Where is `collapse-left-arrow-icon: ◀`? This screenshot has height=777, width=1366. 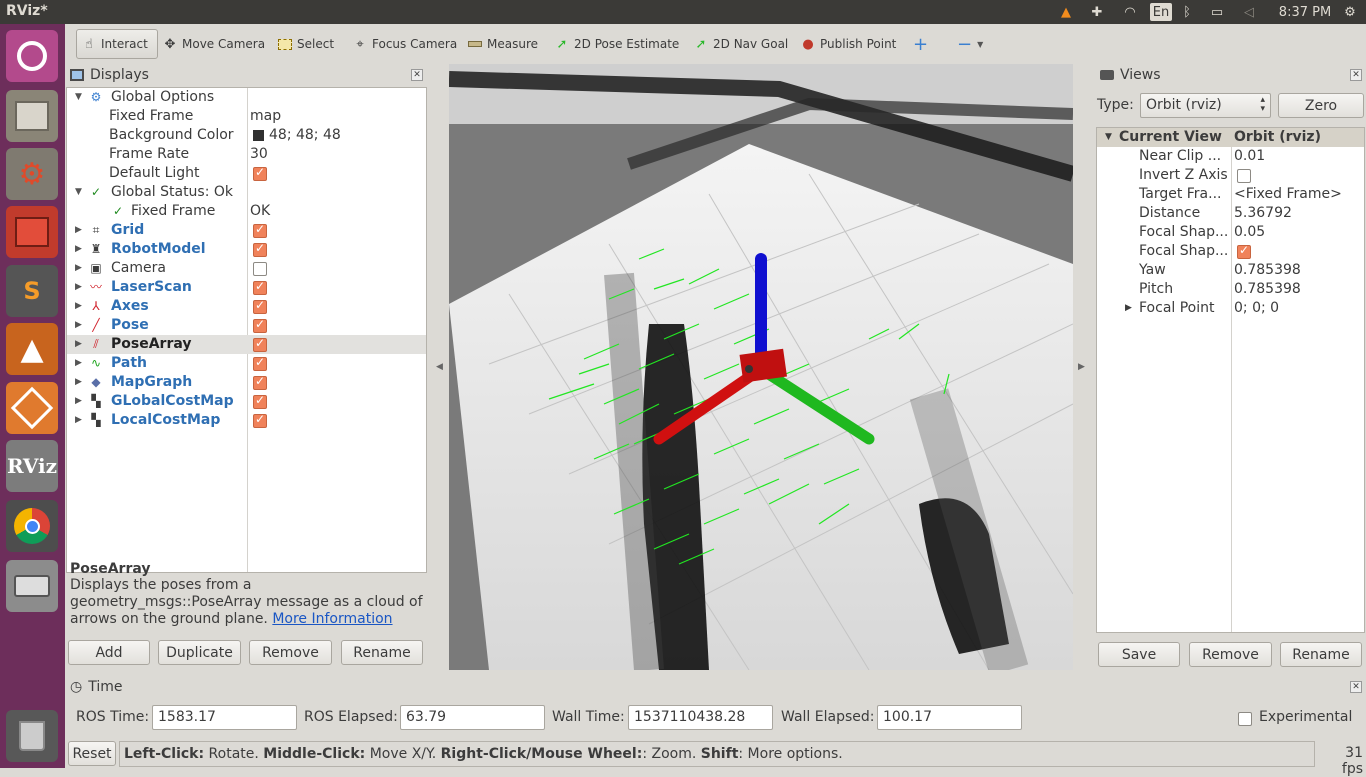
collapse-left-arrow-icon: ◀ is located at coordinates (439, 367).